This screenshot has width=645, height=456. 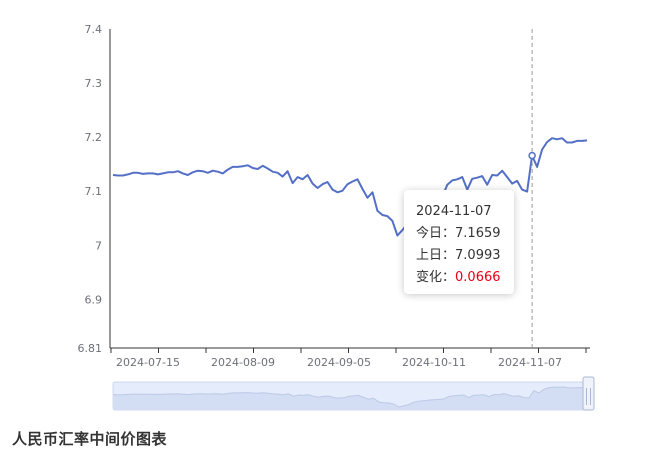 I want to click on y-tick-label: 7.2, so click(x=94, y=137).